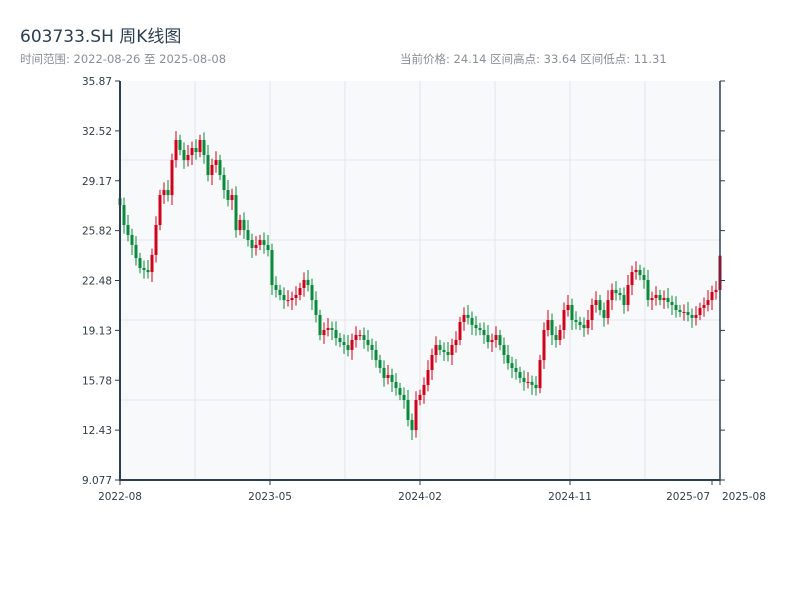 The width and height of the screenshot is (800, 600). Describe the element at coordinates (97, 232) in the screenshot. I see `y-tick-label: 25.82` at that location.